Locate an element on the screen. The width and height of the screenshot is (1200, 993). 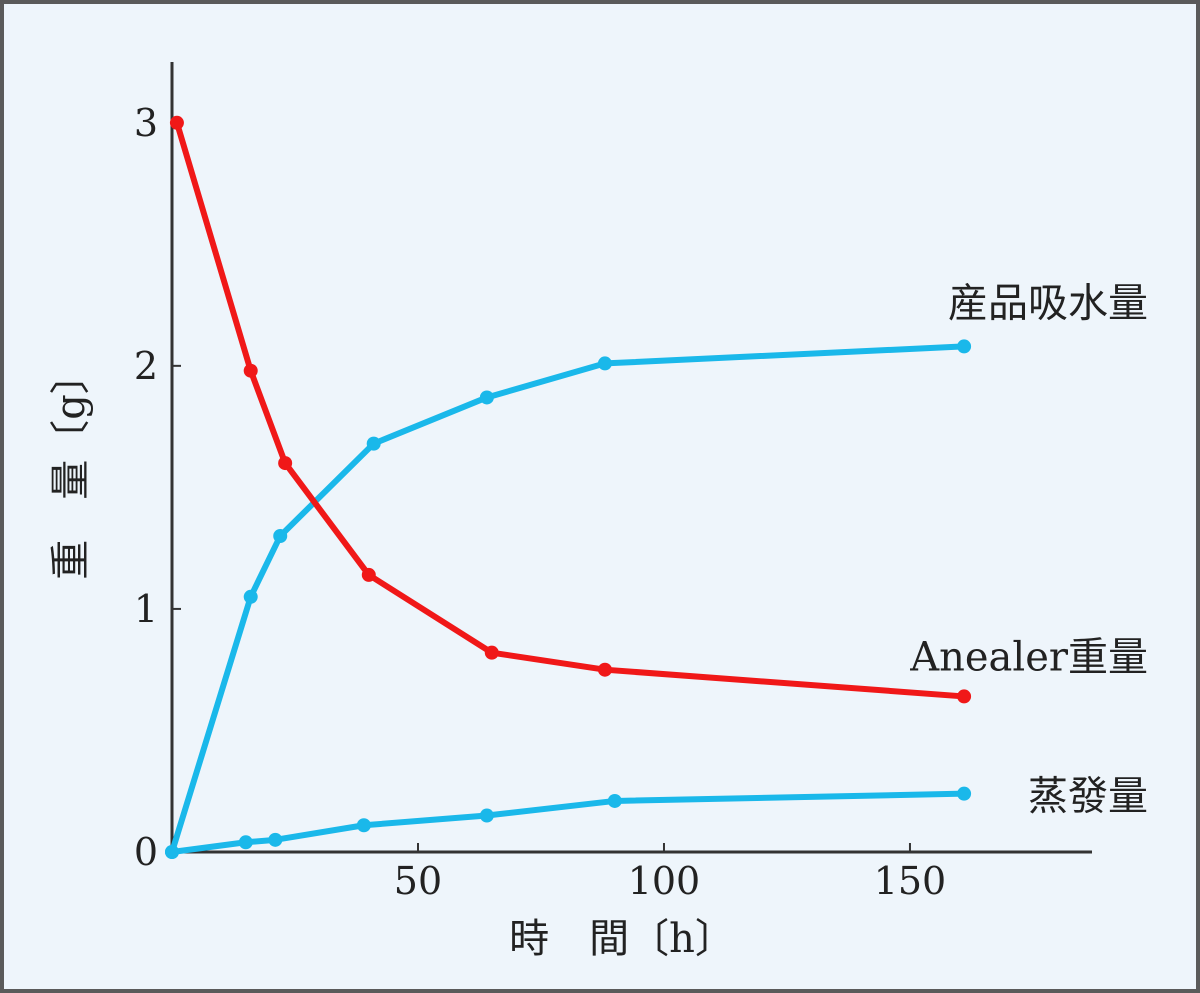
series-label: Anealer重量 is located at coordinates (1028, 657).